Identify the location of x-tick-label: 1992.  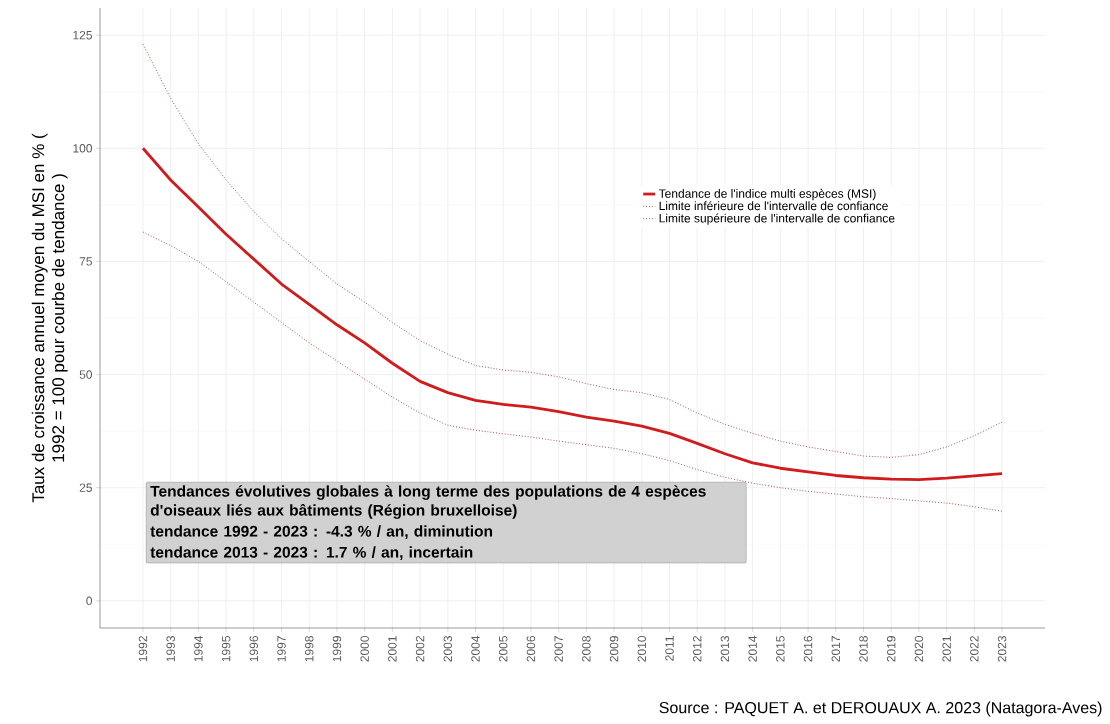
(143, 649).